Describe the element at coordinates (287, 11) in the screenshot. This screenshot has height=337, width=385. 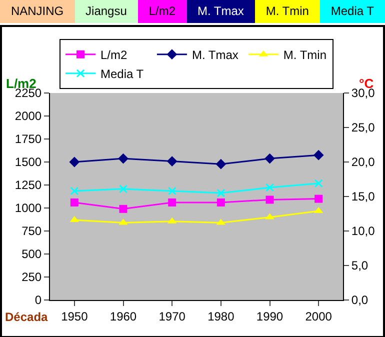
I see `text: M. Tmin` at that location.